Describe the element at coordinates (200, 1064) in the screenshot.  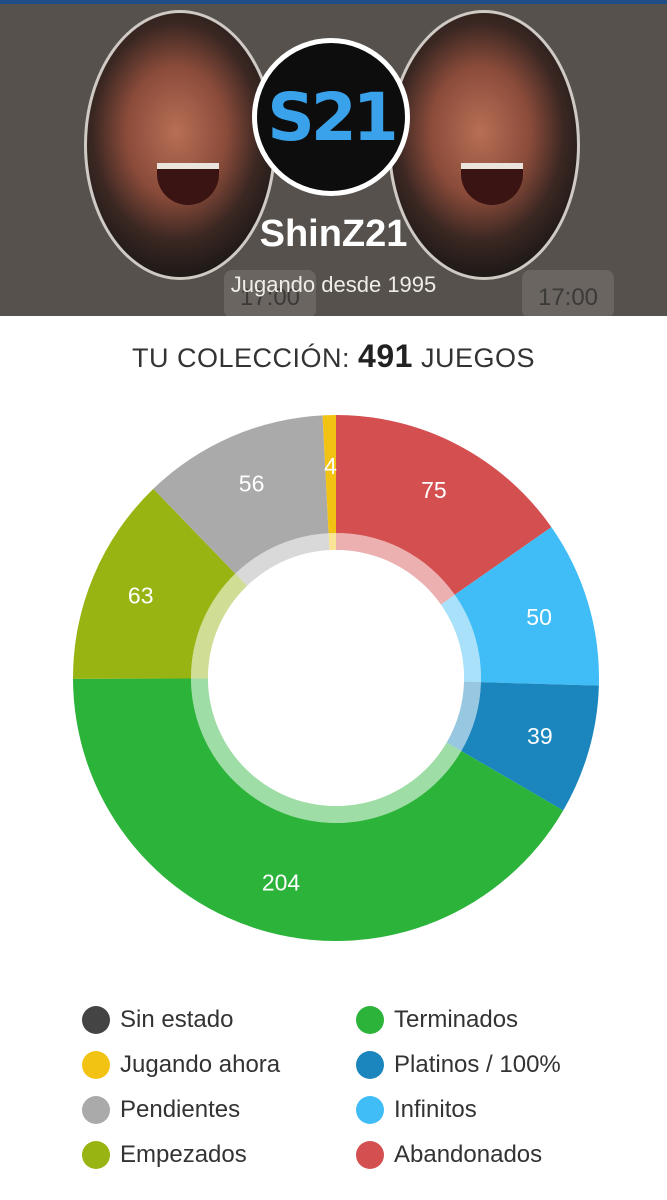
I see `legend-label: Jugando ahora` at that location.